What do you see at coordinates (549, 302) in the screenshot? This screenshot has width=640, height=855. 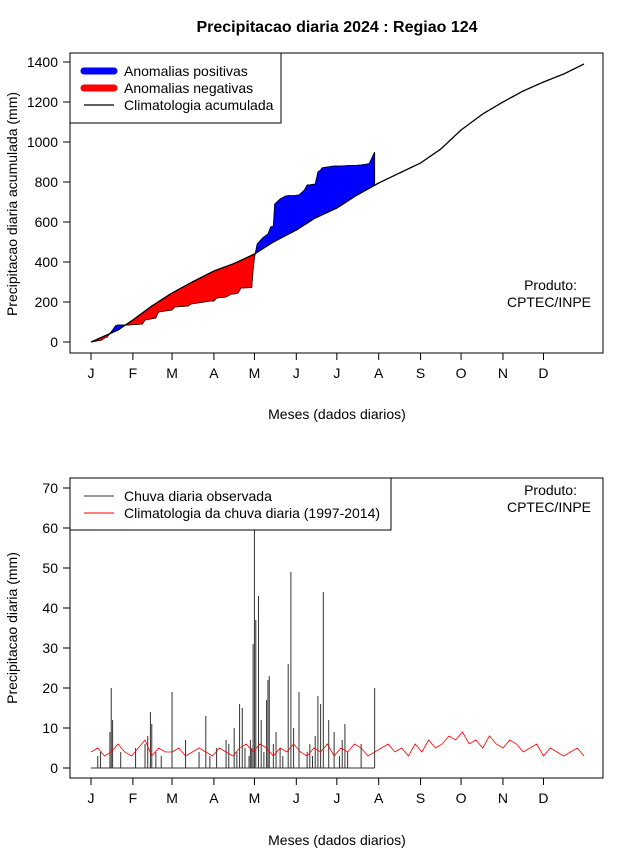 I see `credit-line2: CPTEC/INPE` at bounding box center [549, 302].